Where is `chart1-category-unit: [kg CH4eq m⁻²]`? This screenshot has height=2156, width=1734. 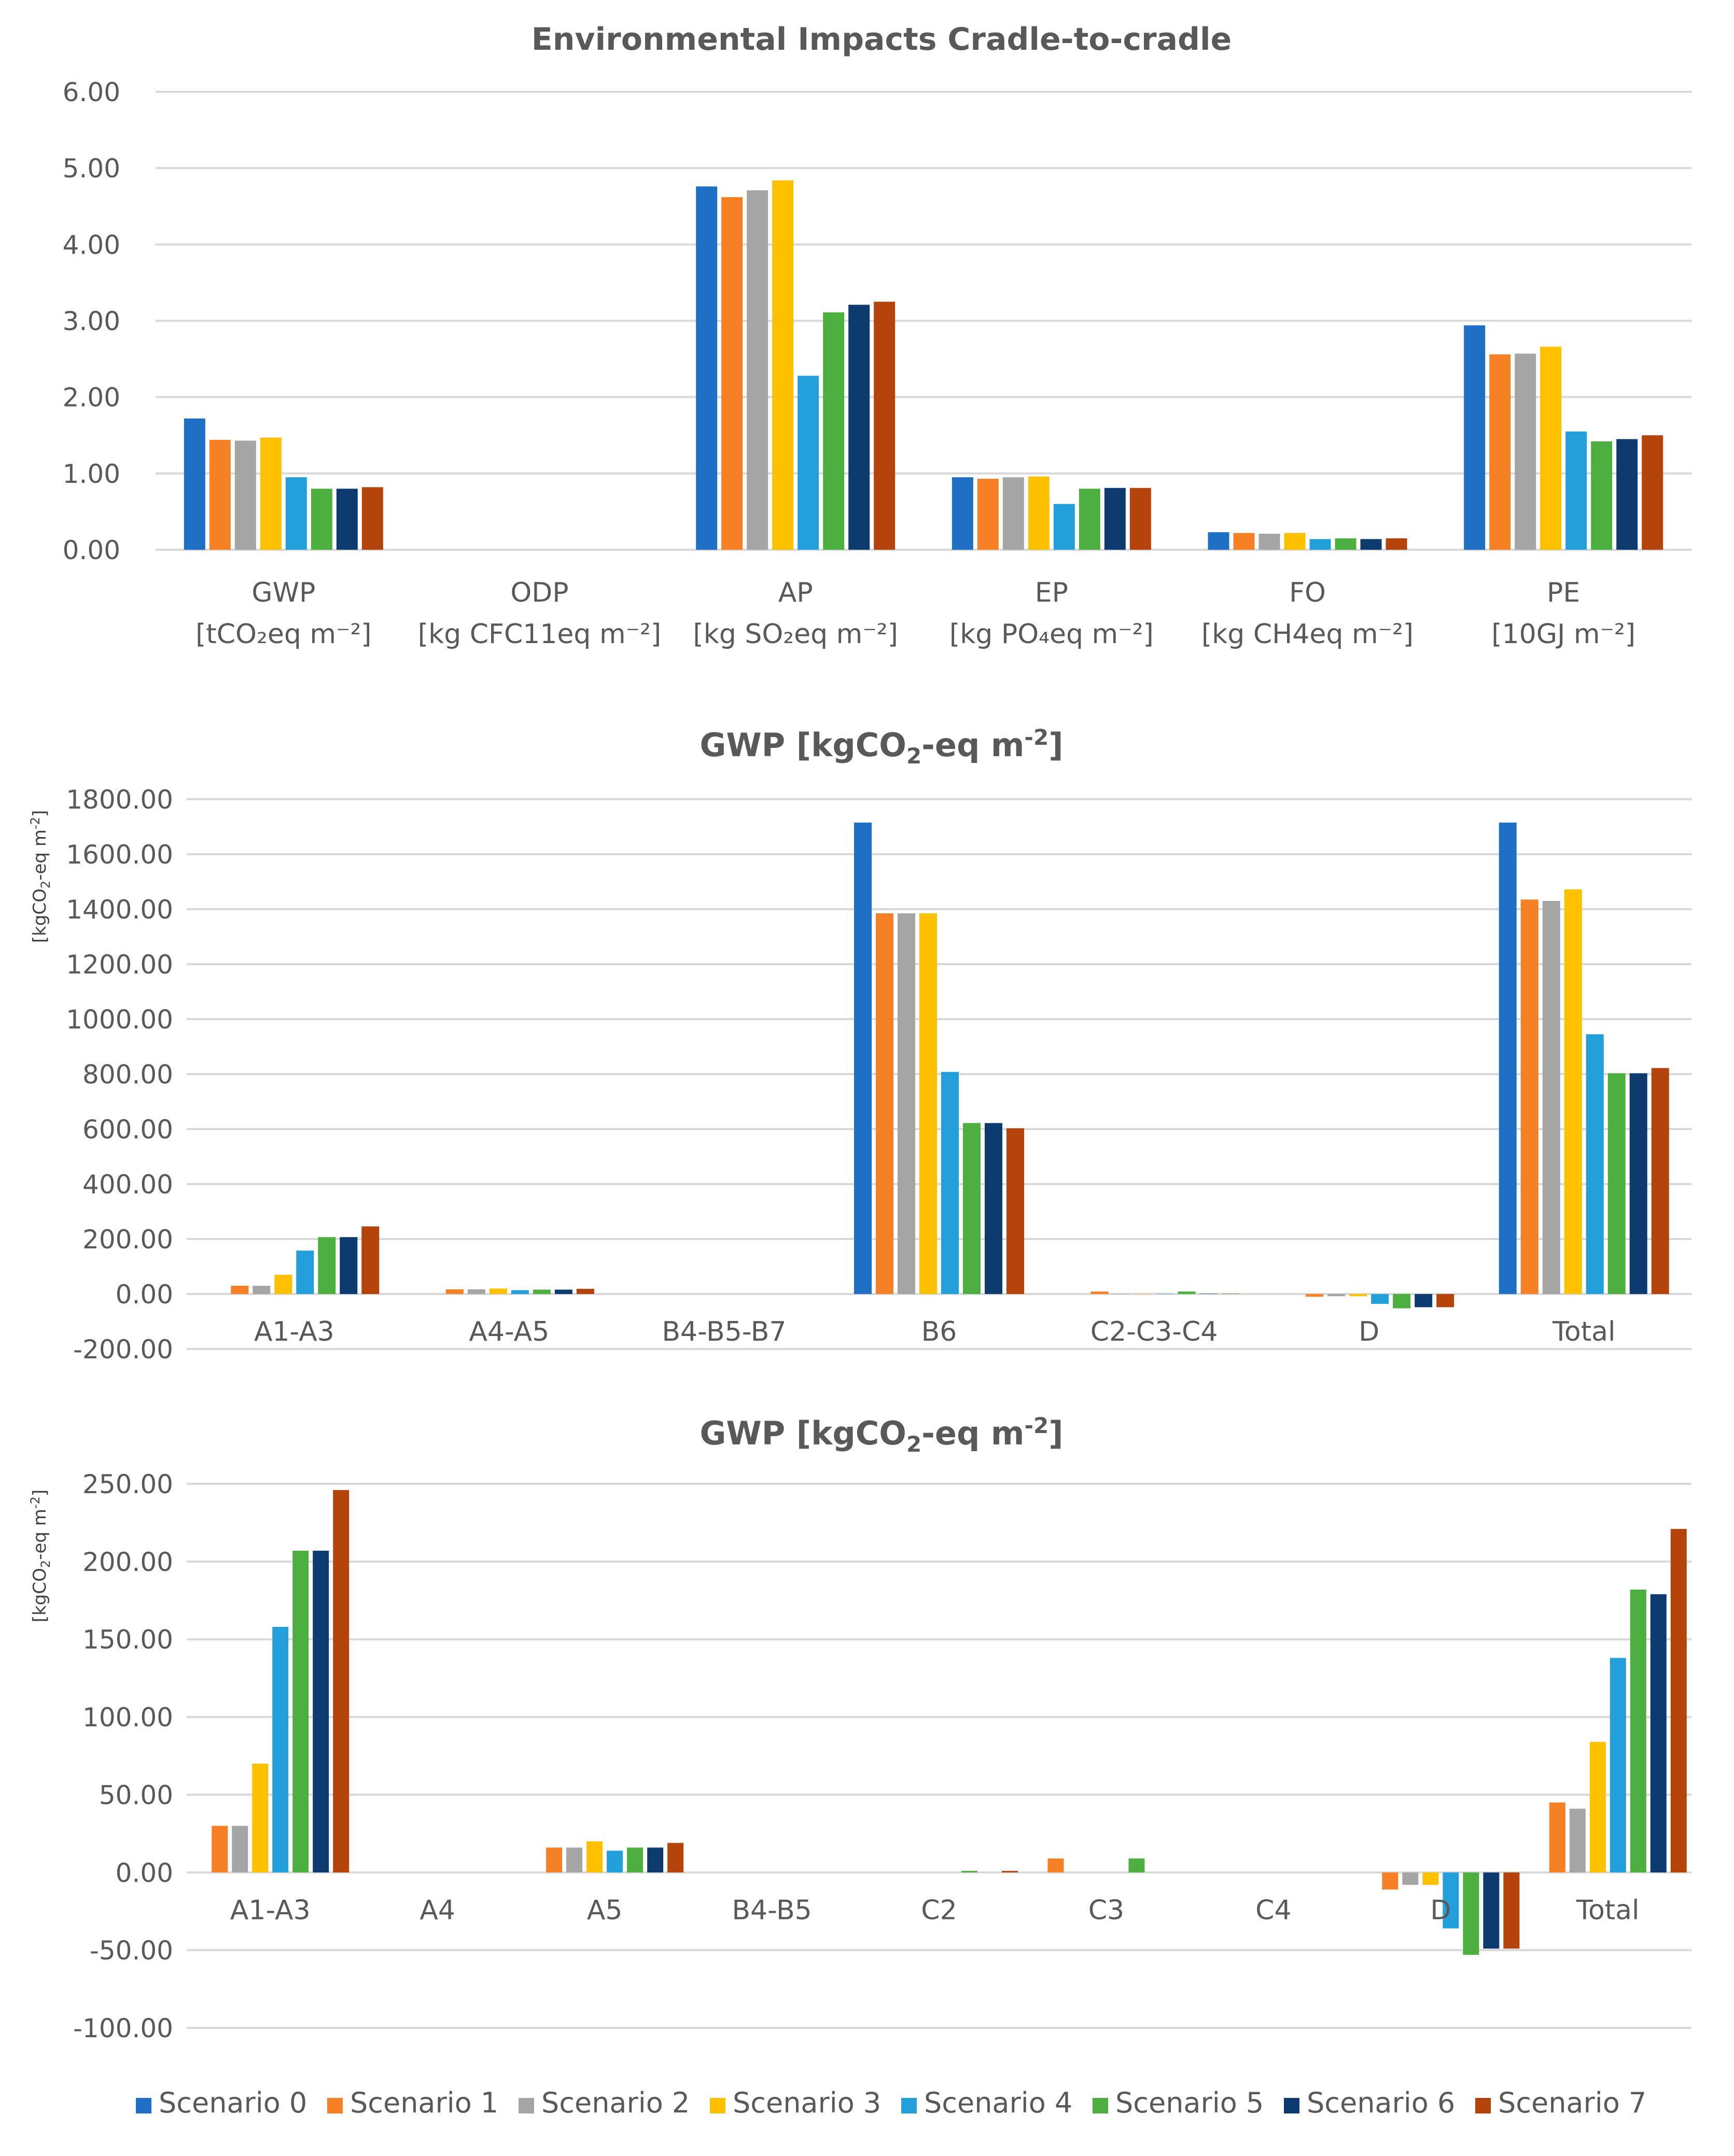
chart1-category-unit: [kg CH4eq m⁻²] is located at coordinates (1307, 634).